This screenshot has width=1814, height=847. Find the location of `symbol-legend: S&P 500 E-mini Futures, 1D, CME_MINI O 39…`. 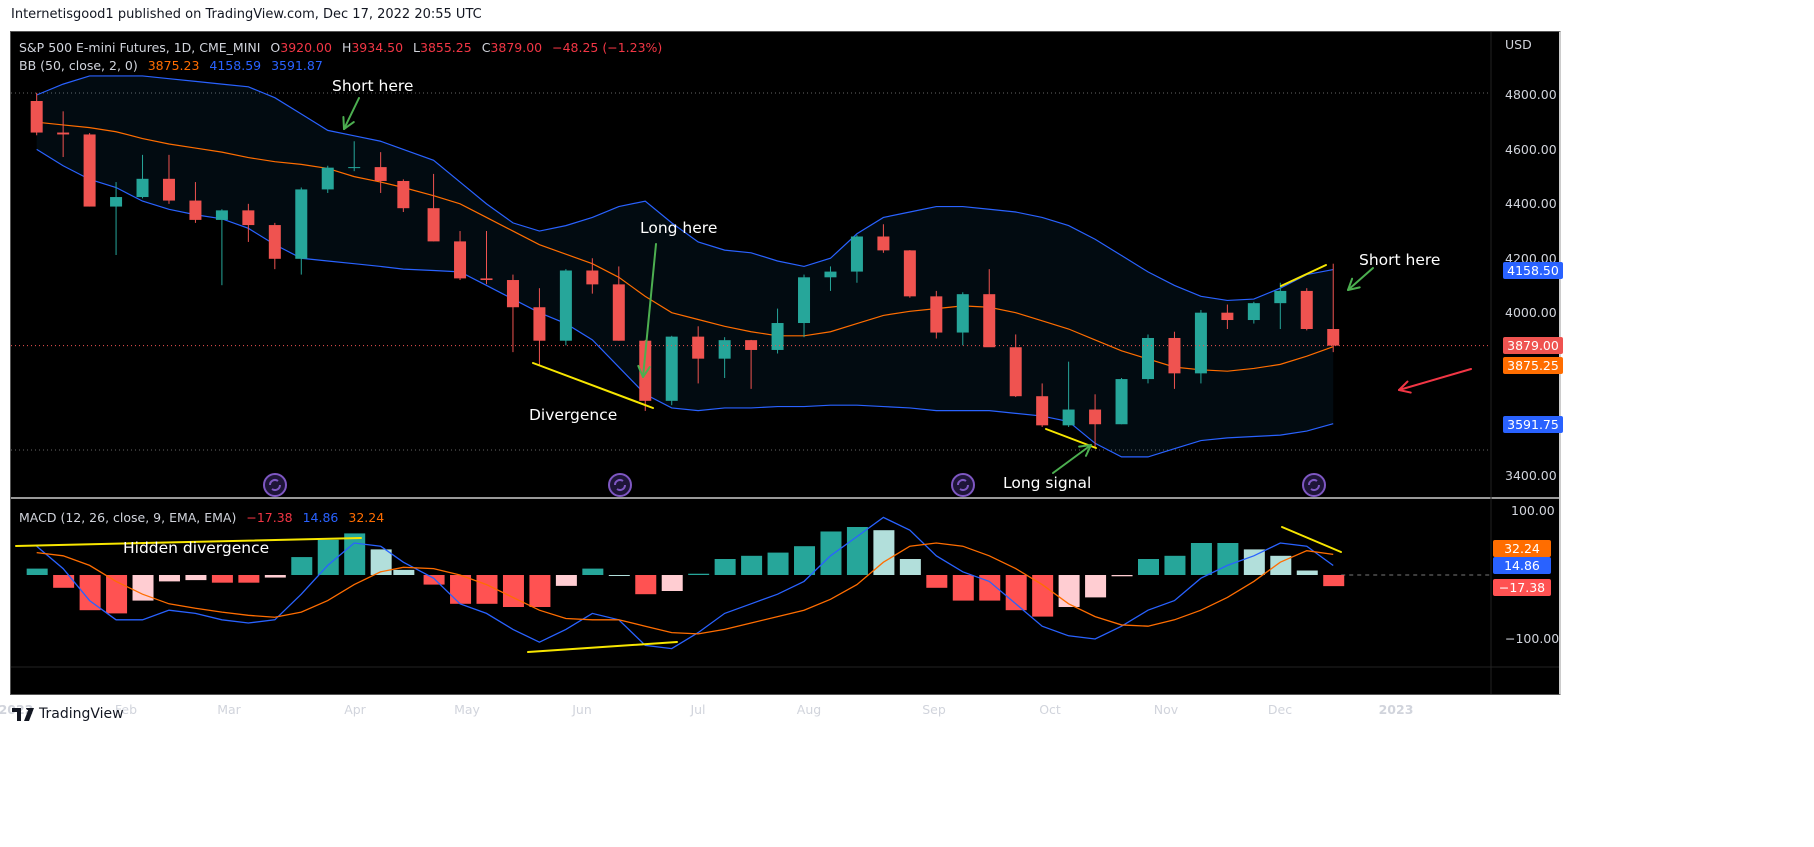

symbol-legend: S&P 500 E-mini Futures, 1D, CME_MINI O 39… is located at coordinates (343, 47).